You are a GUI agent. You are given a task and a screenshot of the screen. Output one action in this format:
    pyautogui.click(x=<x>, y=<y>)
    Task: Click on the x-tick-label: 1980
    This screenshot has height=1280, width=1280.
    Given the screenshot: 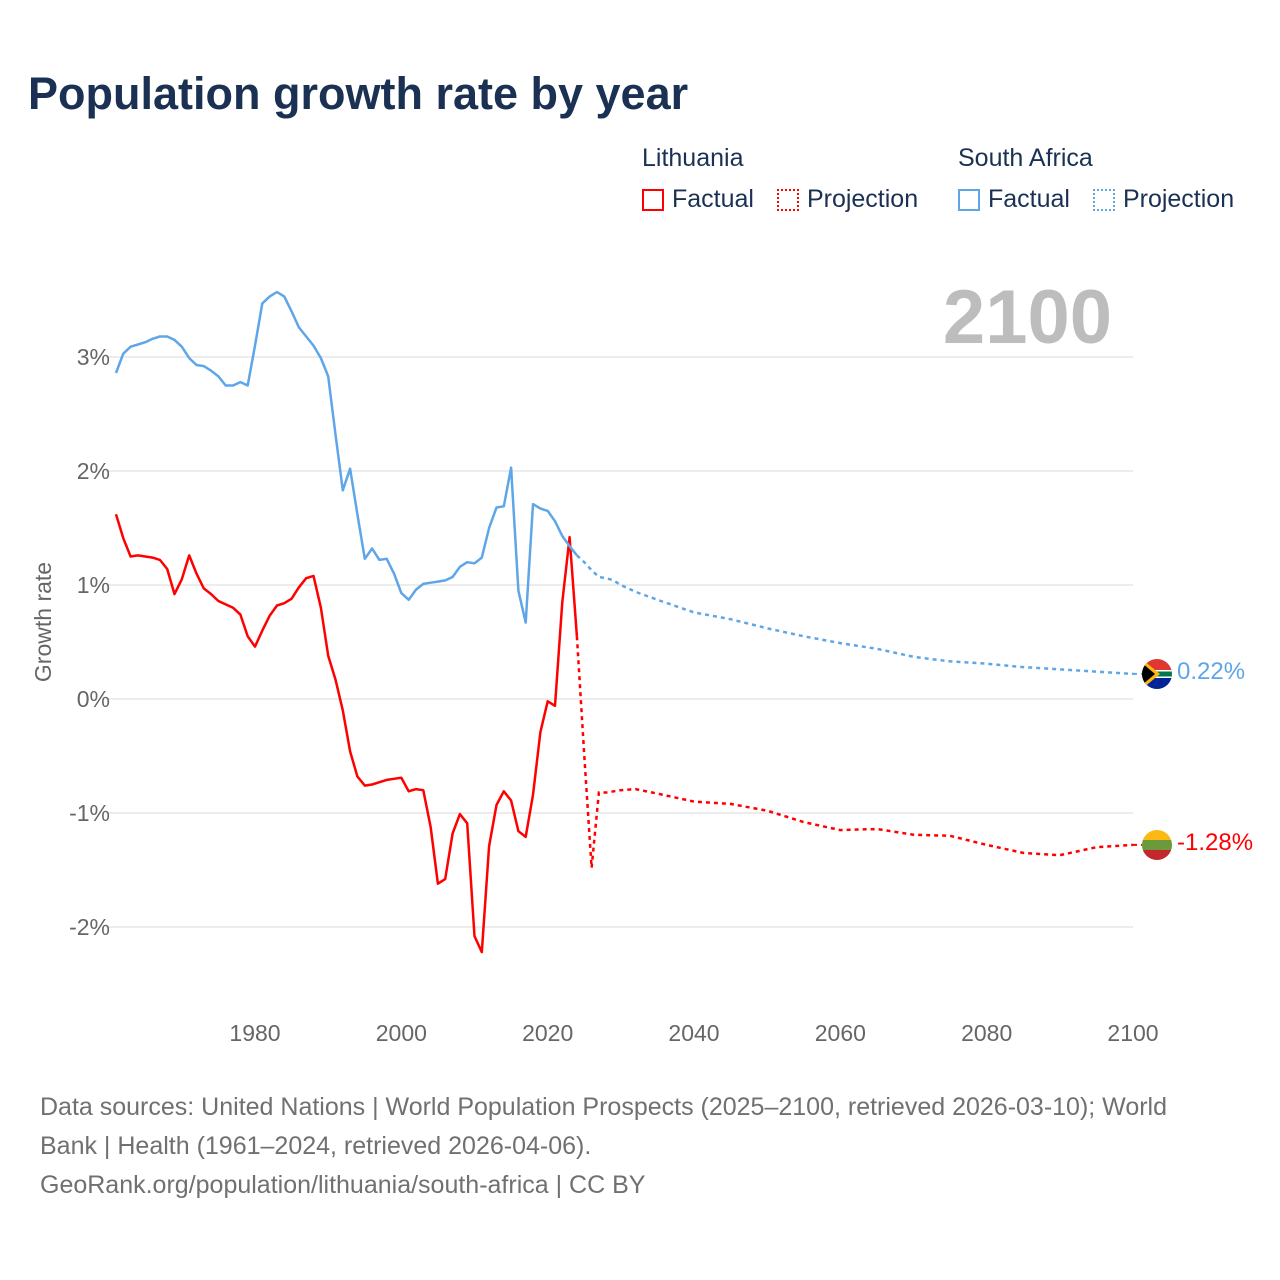 What is the action you would take?
    pyautogui.click(x=254, y=1033)
    